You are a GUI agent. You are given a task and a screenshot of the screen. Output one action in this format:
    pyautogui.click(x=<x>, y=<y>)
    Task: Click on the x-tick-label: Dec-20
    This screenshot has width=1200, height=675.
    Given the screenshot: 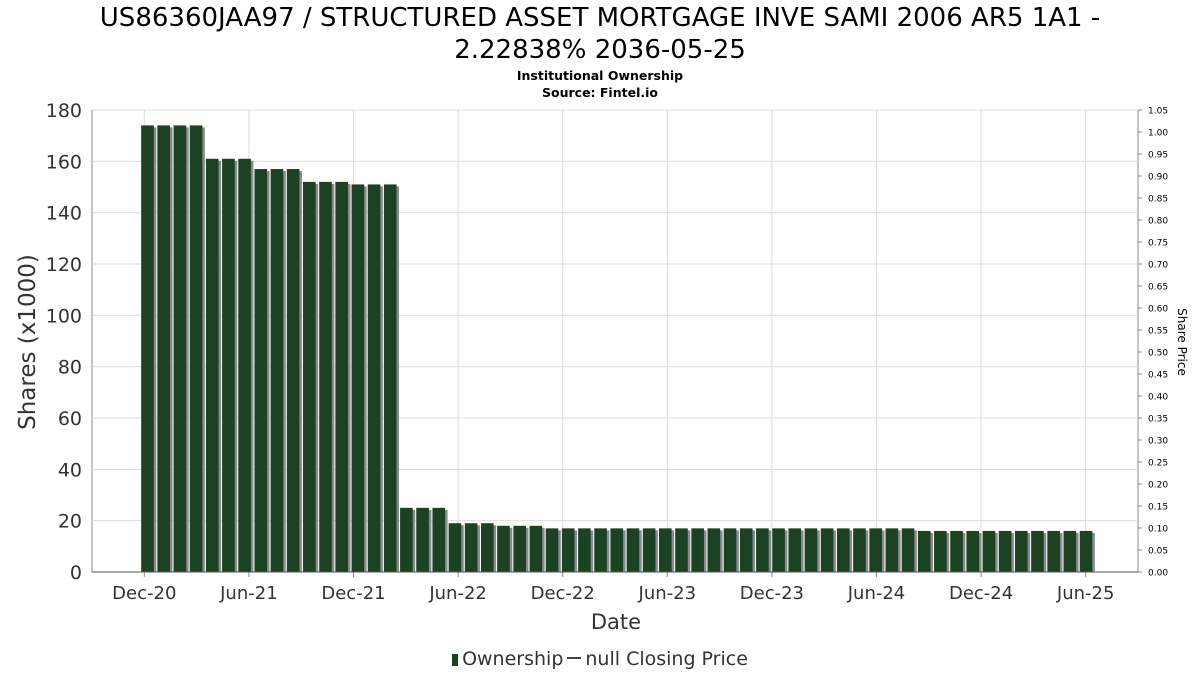 What is the action you would take?
    pyautogui.click(x=144, y=593)
    